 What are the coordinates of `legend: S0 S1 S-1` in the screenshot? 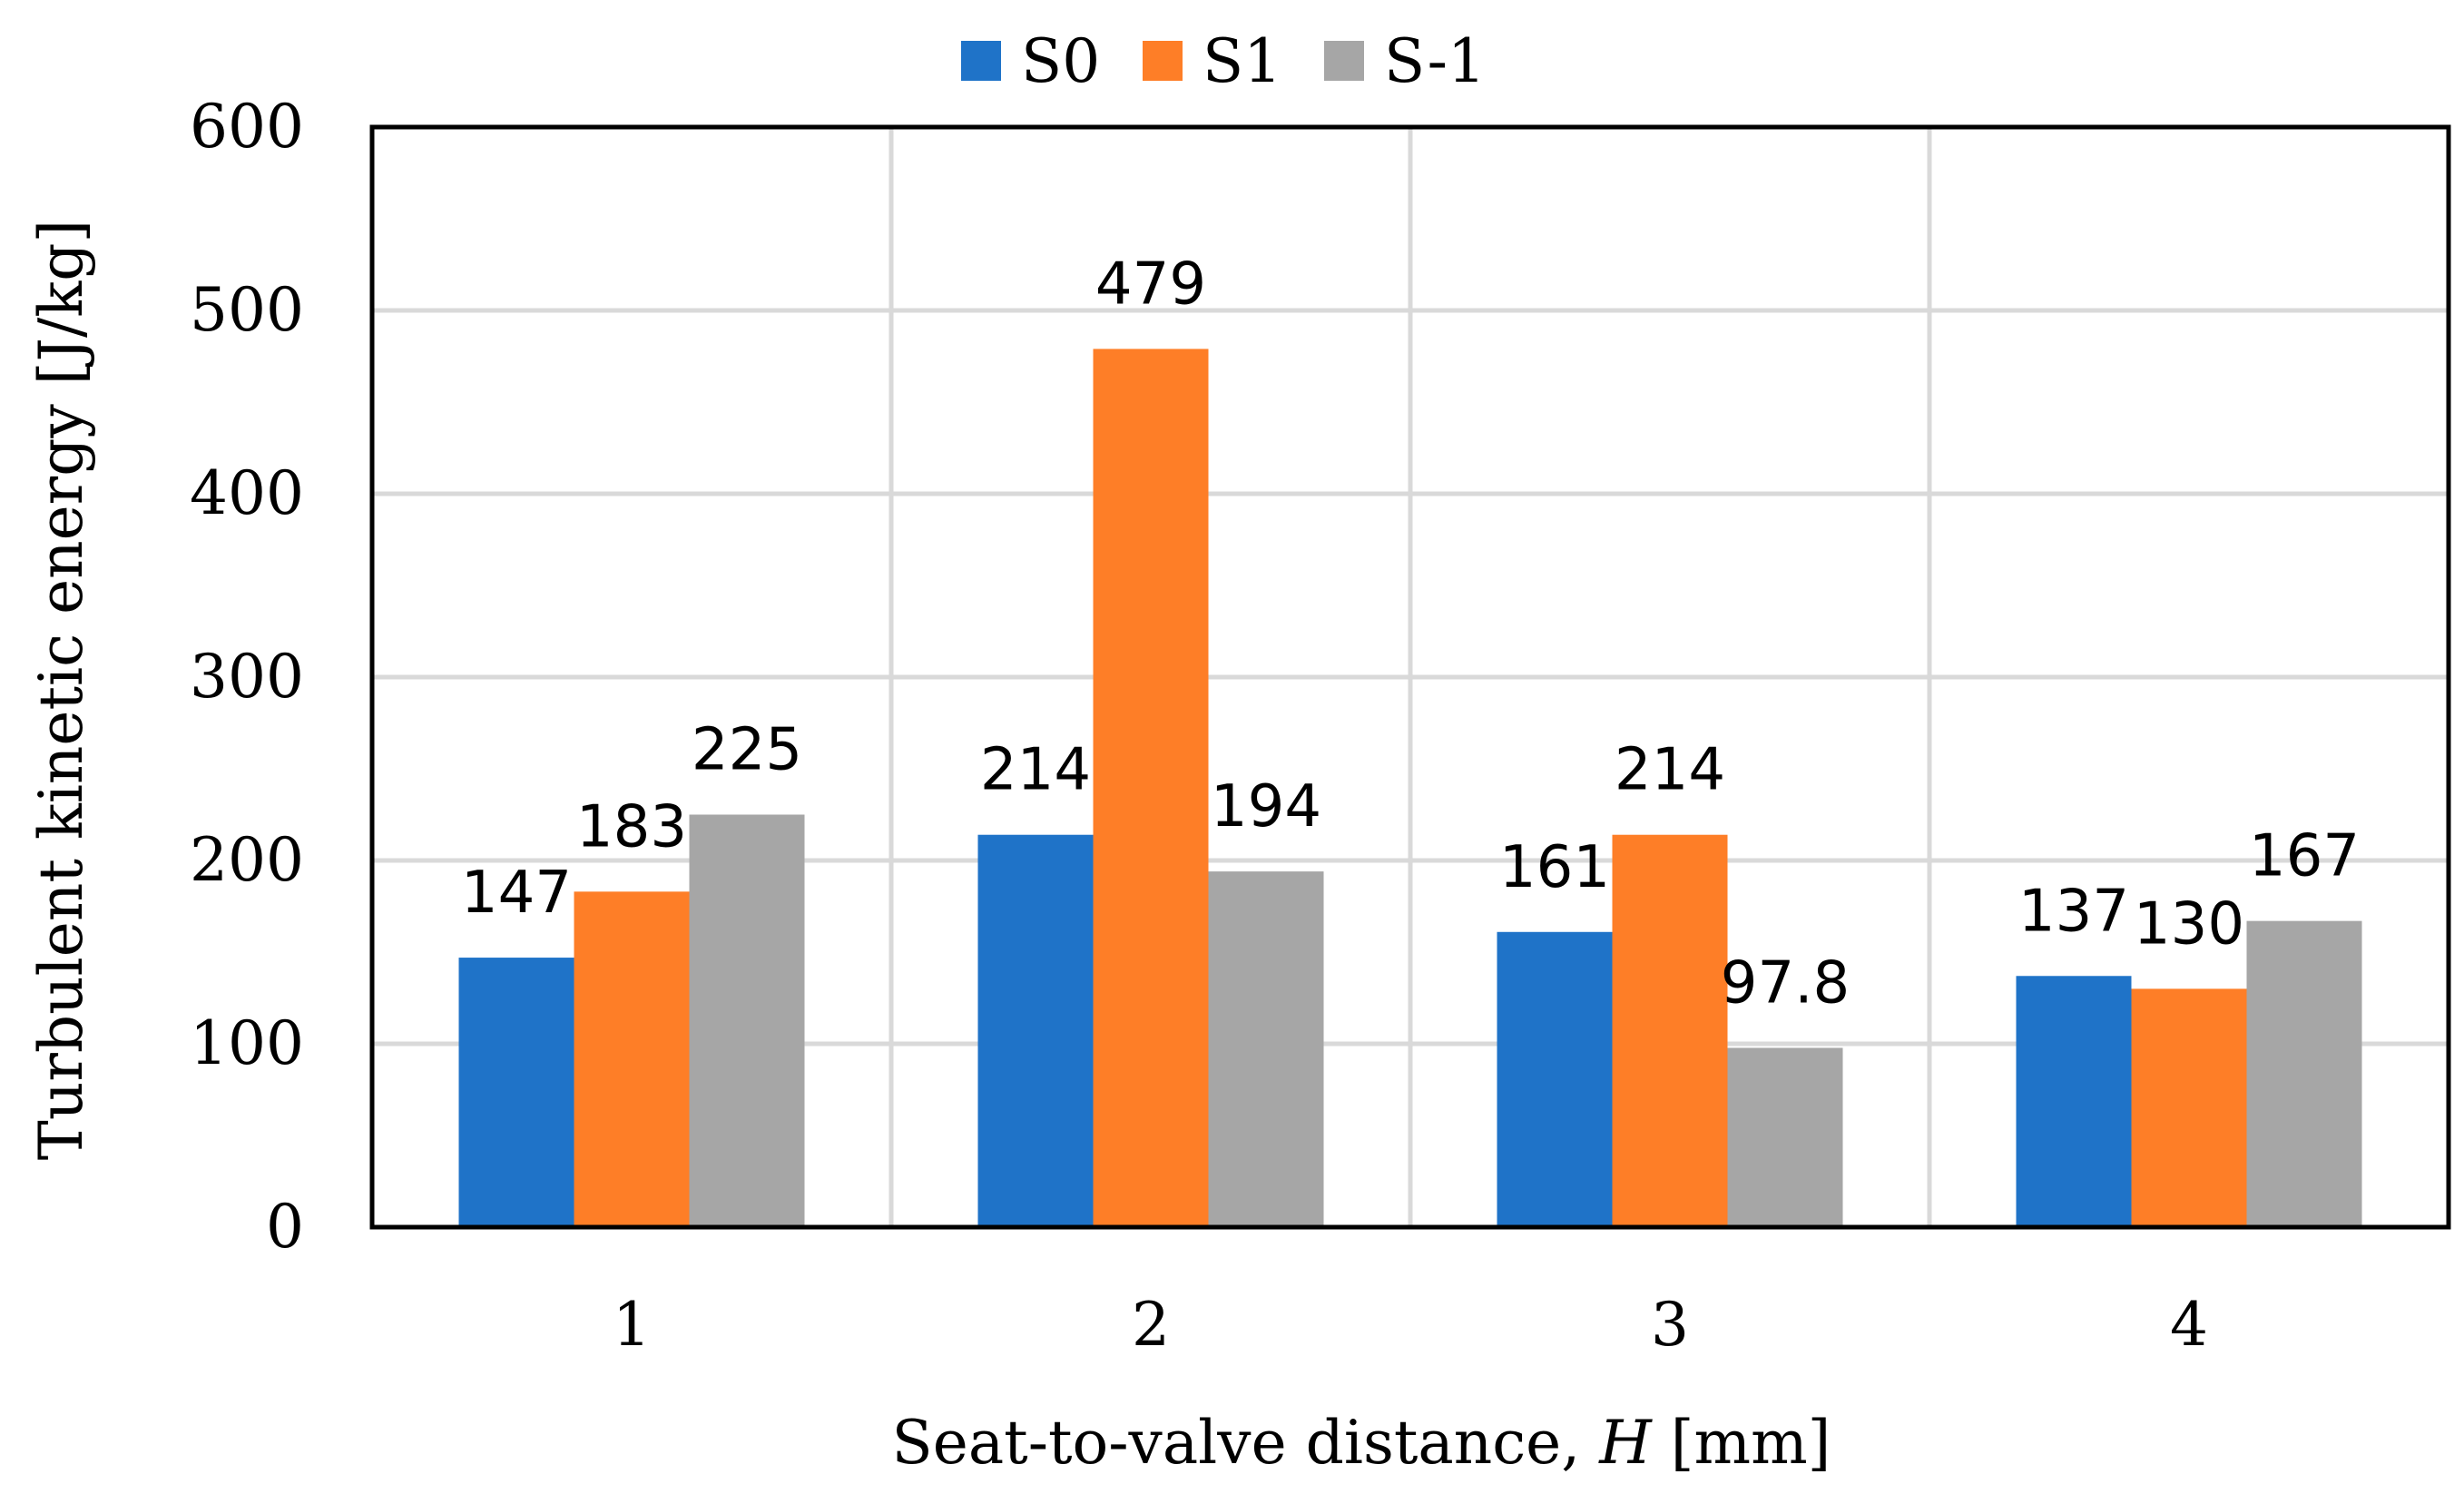 It's located at (1223, 61).